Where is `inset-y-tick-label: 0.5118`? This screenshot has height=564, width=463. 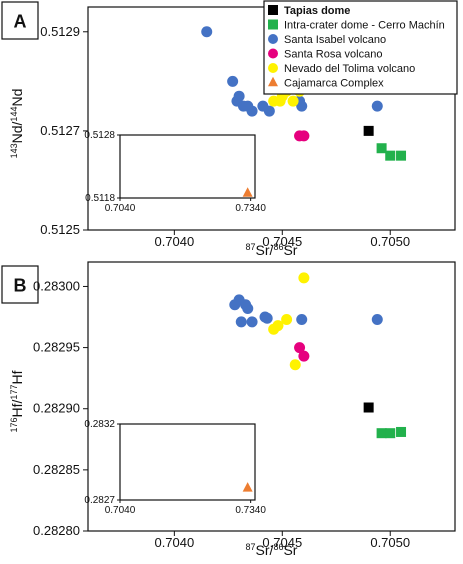
inset-y-tick-label: 0.5118 is located at coordinates (100, 198).